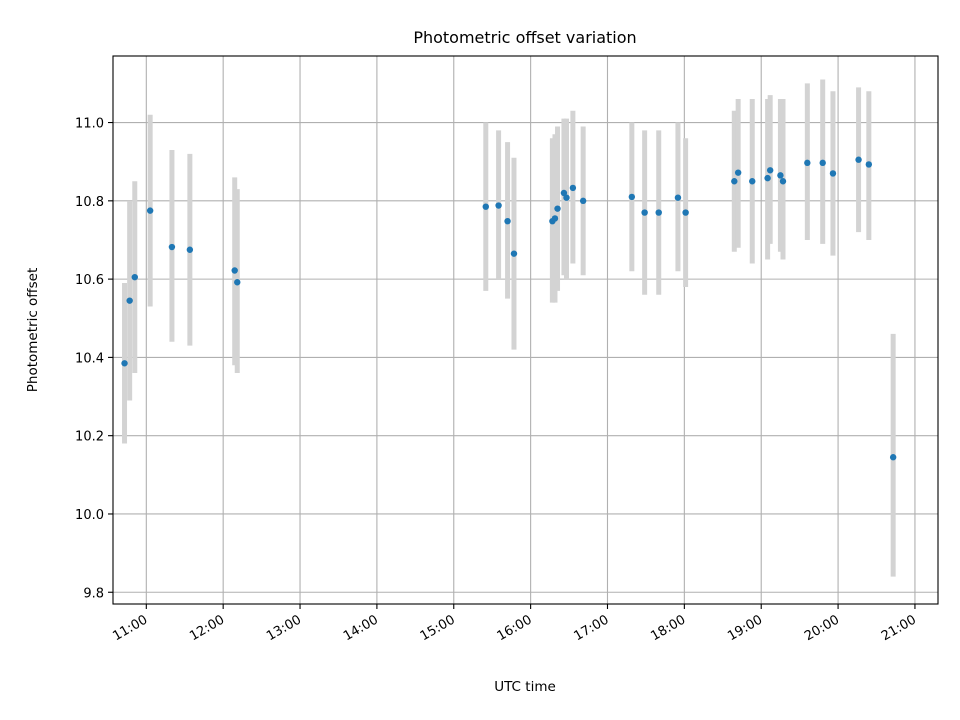 Image resolution: width=960 pixels, height=720 pixels. I want to click on x-axis-label: UTC time, so click(525, 687).